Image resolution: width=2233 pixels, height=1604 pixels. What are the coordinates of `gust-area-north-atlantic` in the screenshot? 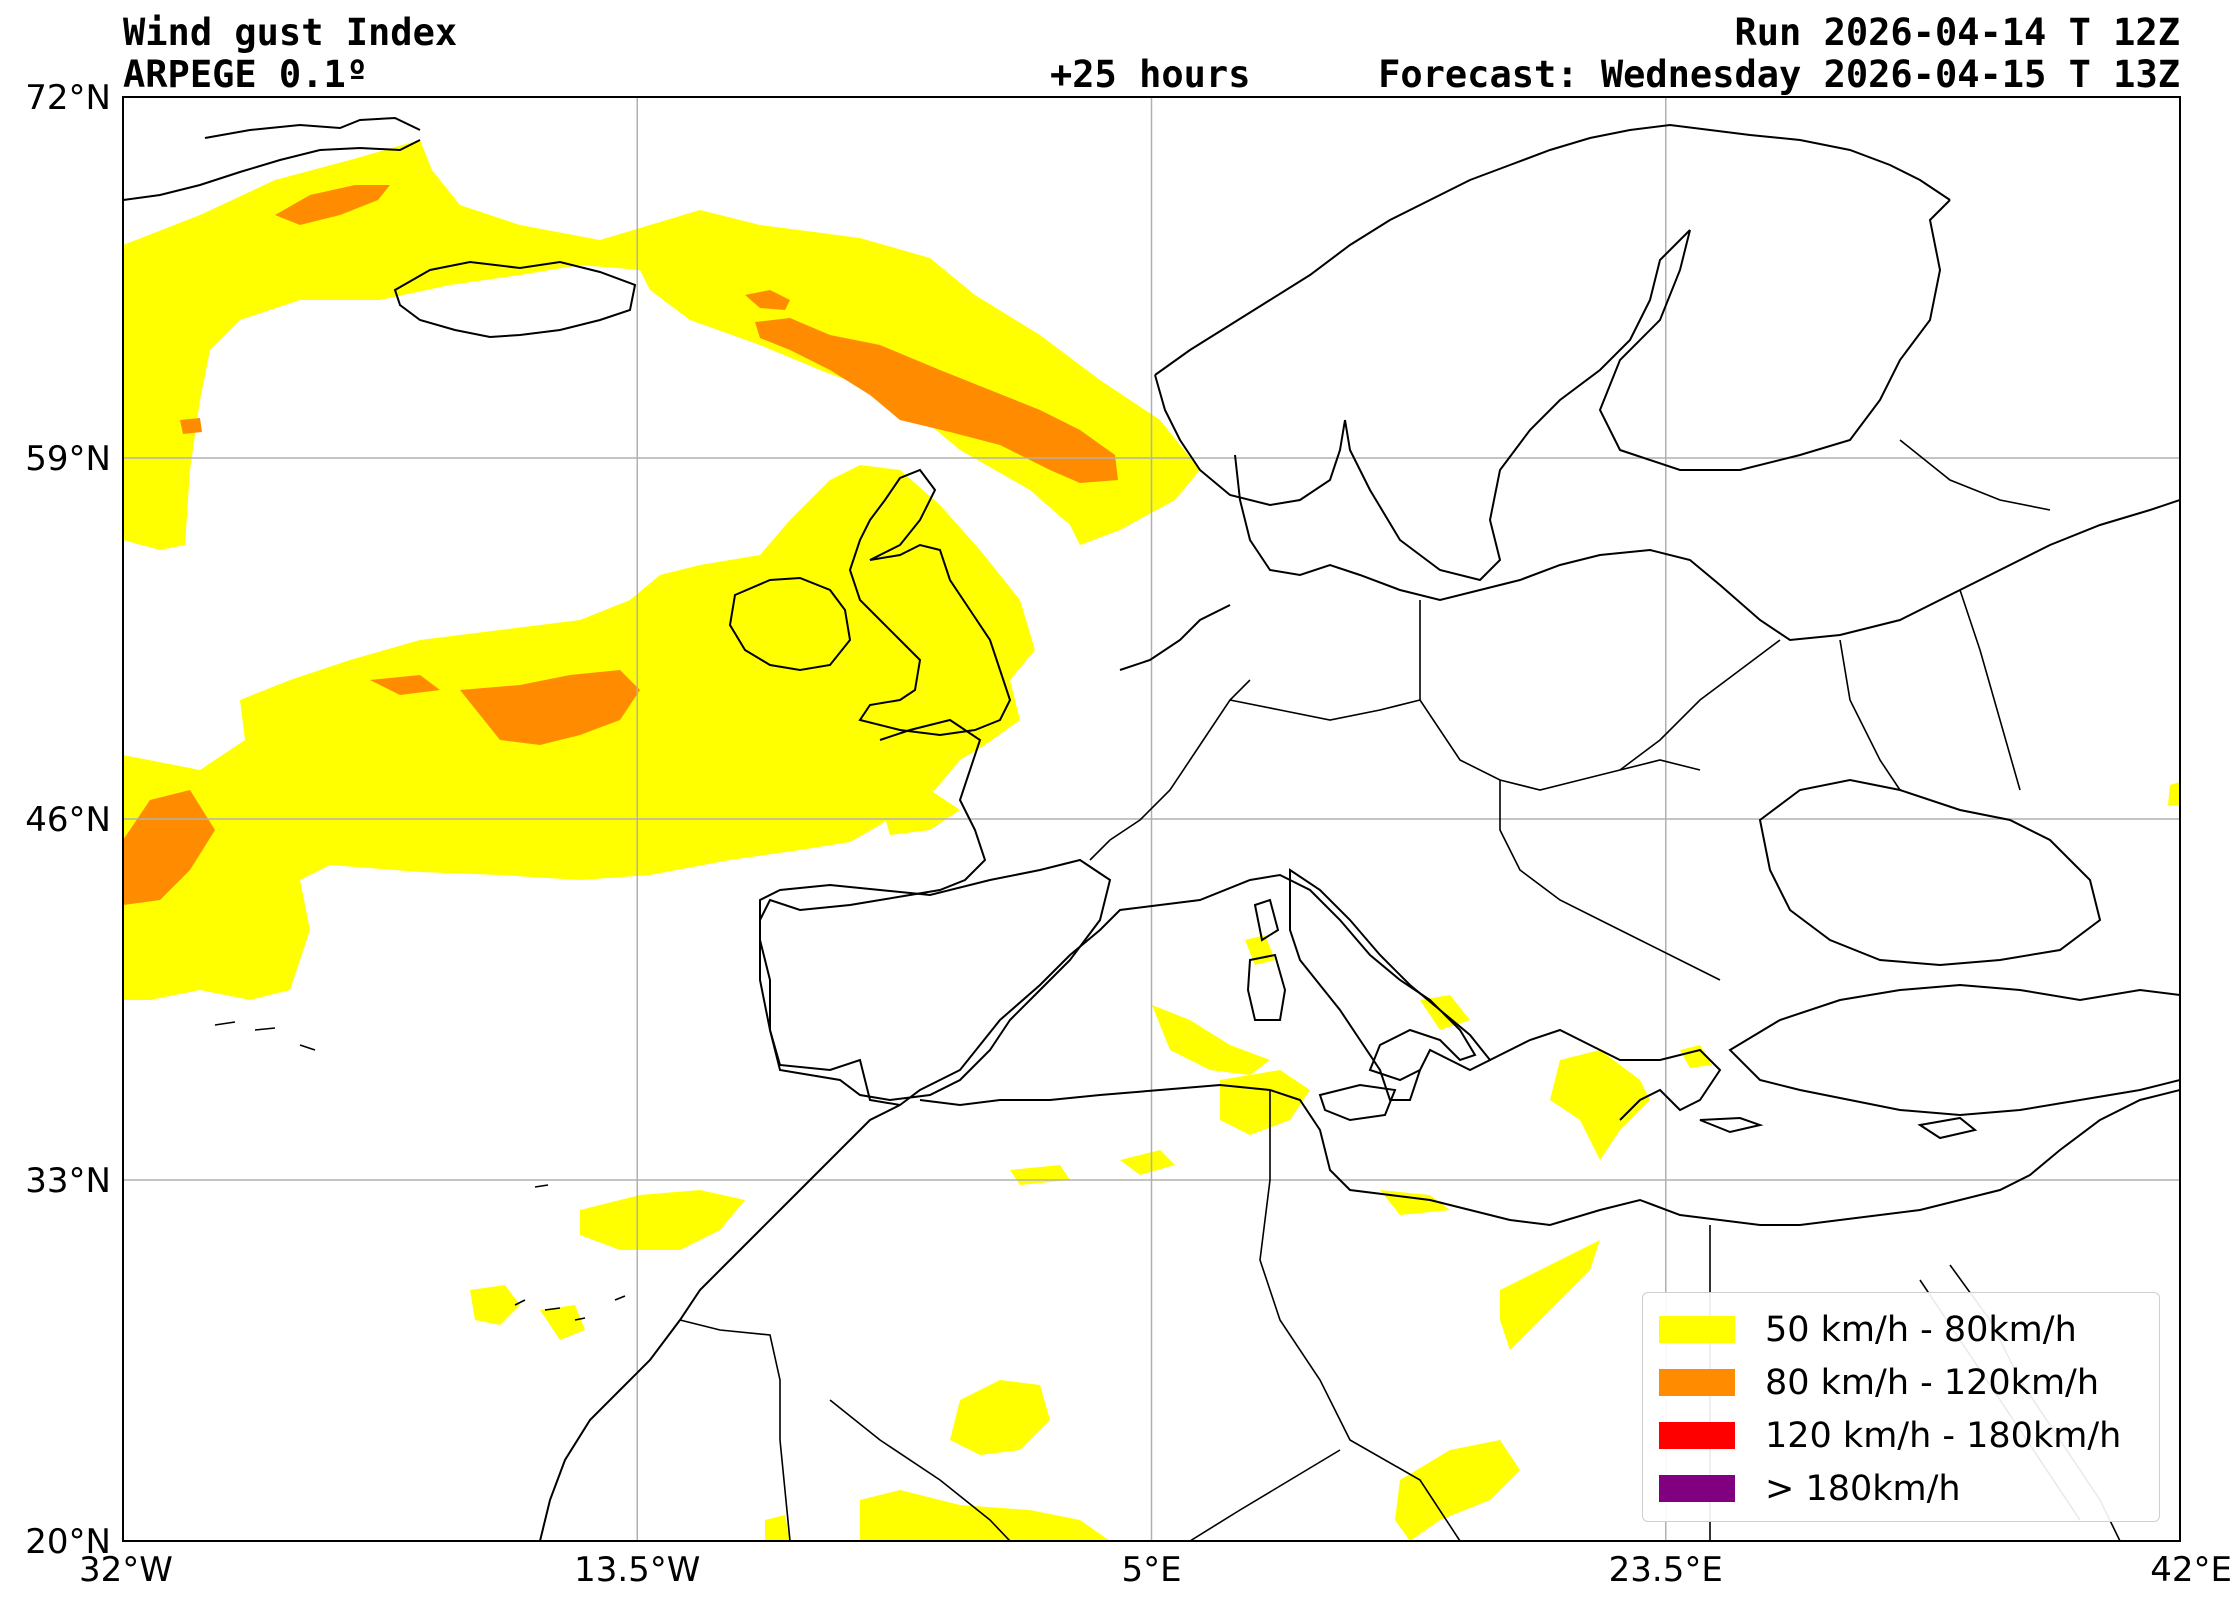 It's located at (661, 345).